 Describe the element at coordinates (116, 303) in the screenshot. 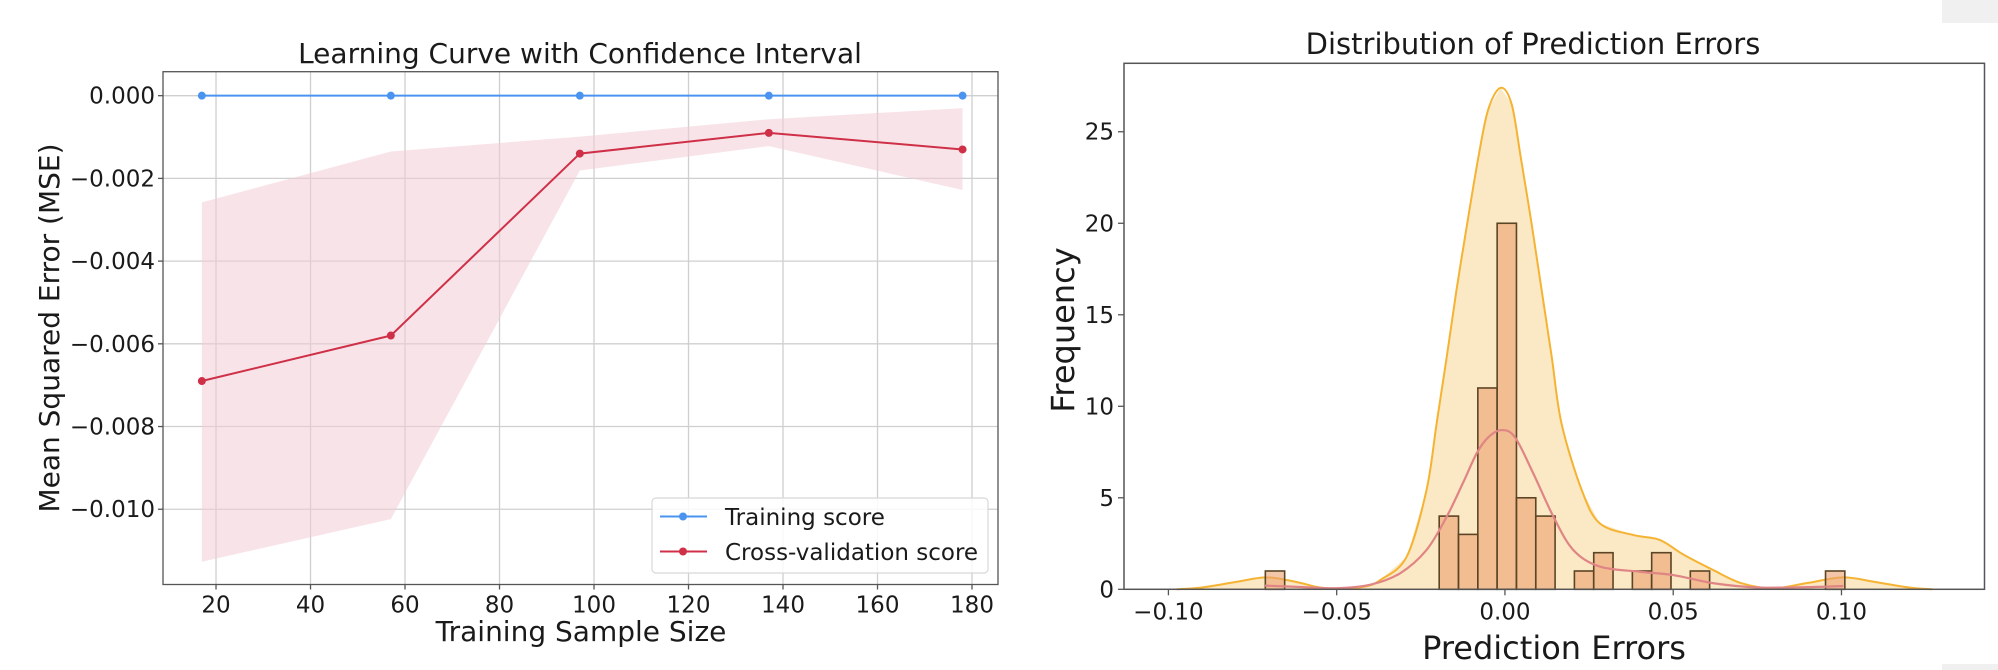

I see `y-ticks: 0.000 −0.002 −0.004 −0.006 −0.008 −0.010` at that location.